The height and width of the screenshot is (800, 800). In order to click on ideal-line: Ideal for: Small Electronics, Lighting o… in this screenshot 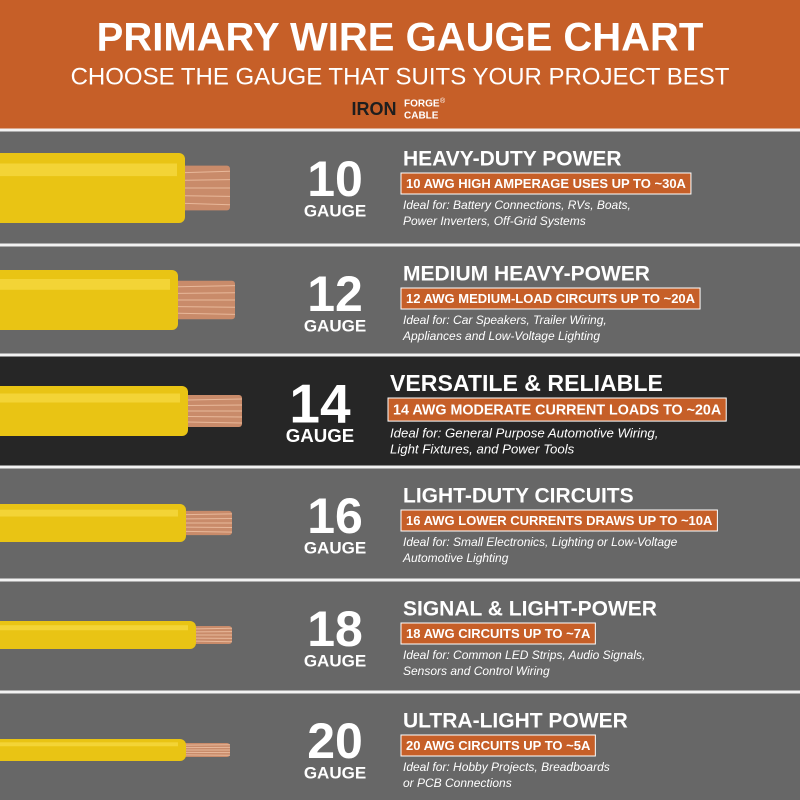, I will do `click(540, 542)`.